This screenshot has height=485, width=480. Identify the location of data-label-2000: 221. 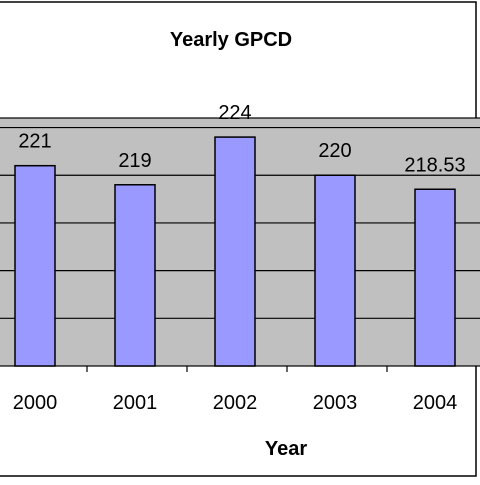
(34, 142).